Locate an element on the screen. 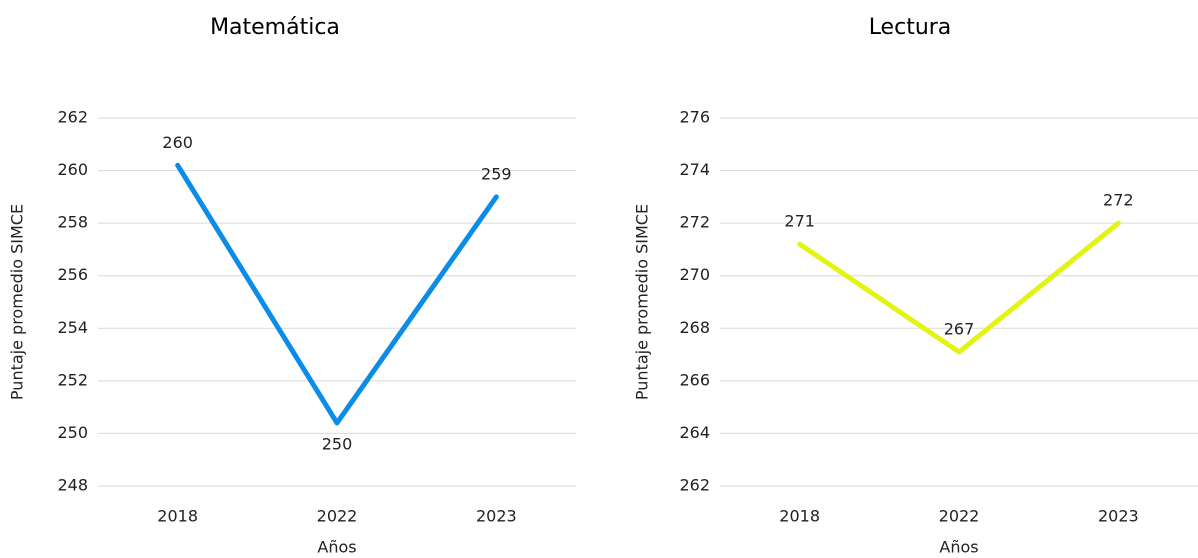  y-tick-label: 260 is located at coordinates (72, 169).